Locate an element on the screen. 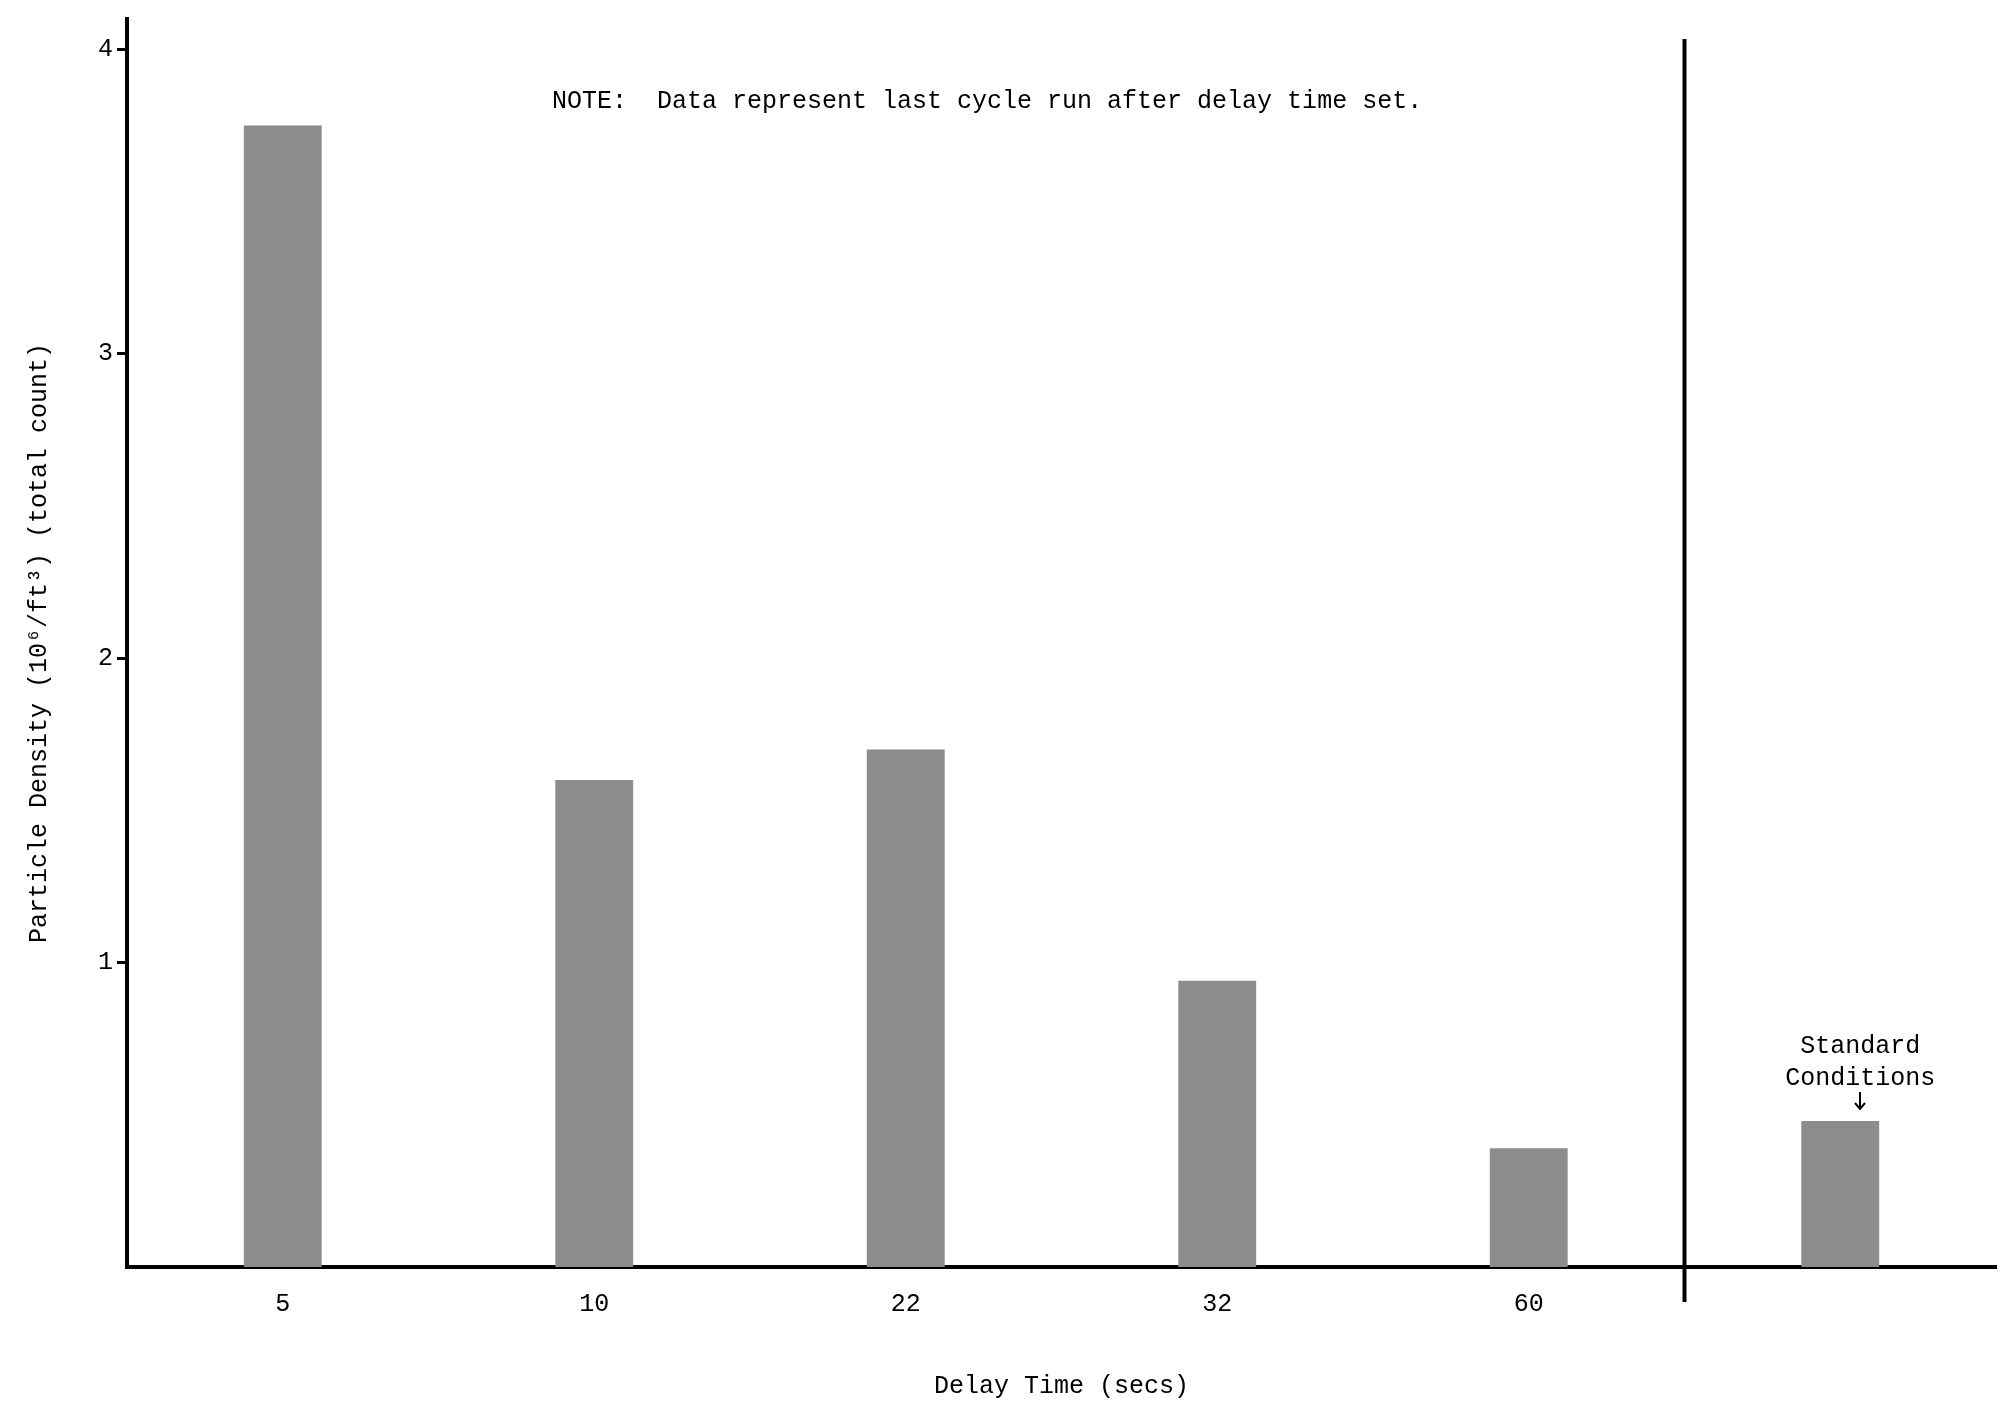 This screenshot has height=1425, width=2011. x-axis-title: Delay Time (secs) is located at coordinates (1061, 1386).